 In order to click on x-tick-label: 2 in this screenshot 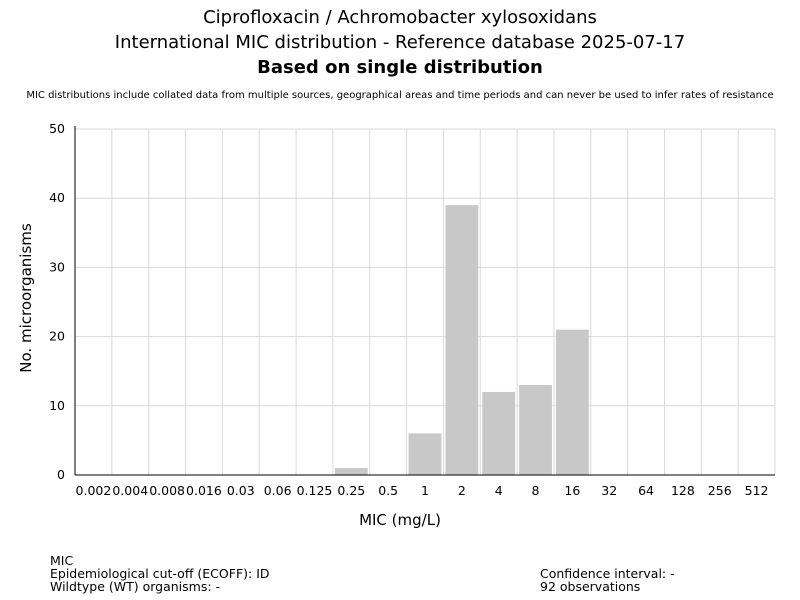, I will do `click(462, 490)`.